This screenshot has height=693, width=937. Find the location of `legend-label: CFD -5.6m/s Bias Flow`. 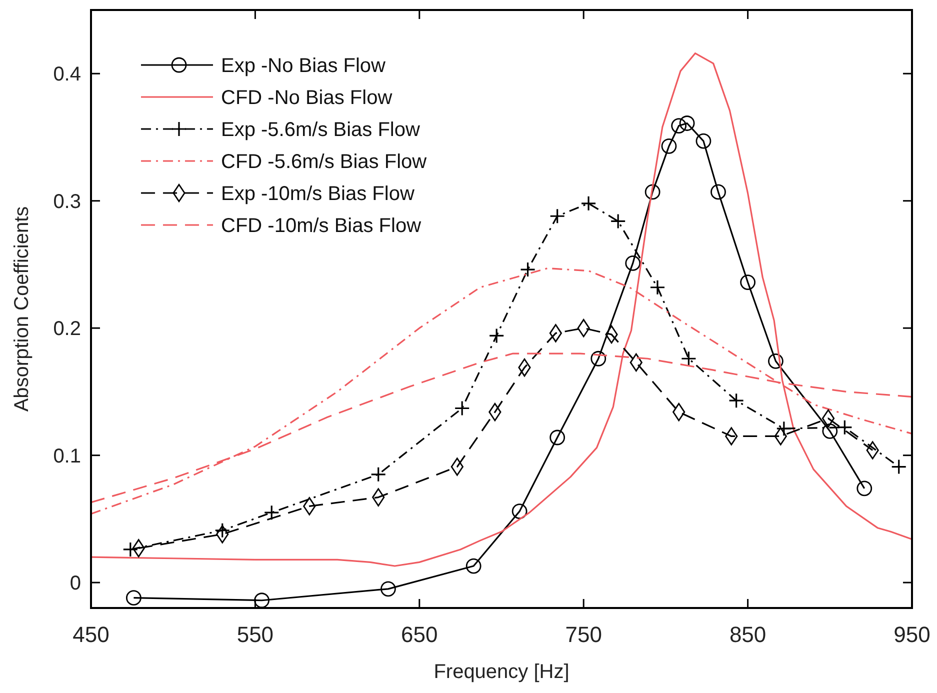

legend-label: CFD -5.6m/s Bias Flow is located at coordinates (324, 162).